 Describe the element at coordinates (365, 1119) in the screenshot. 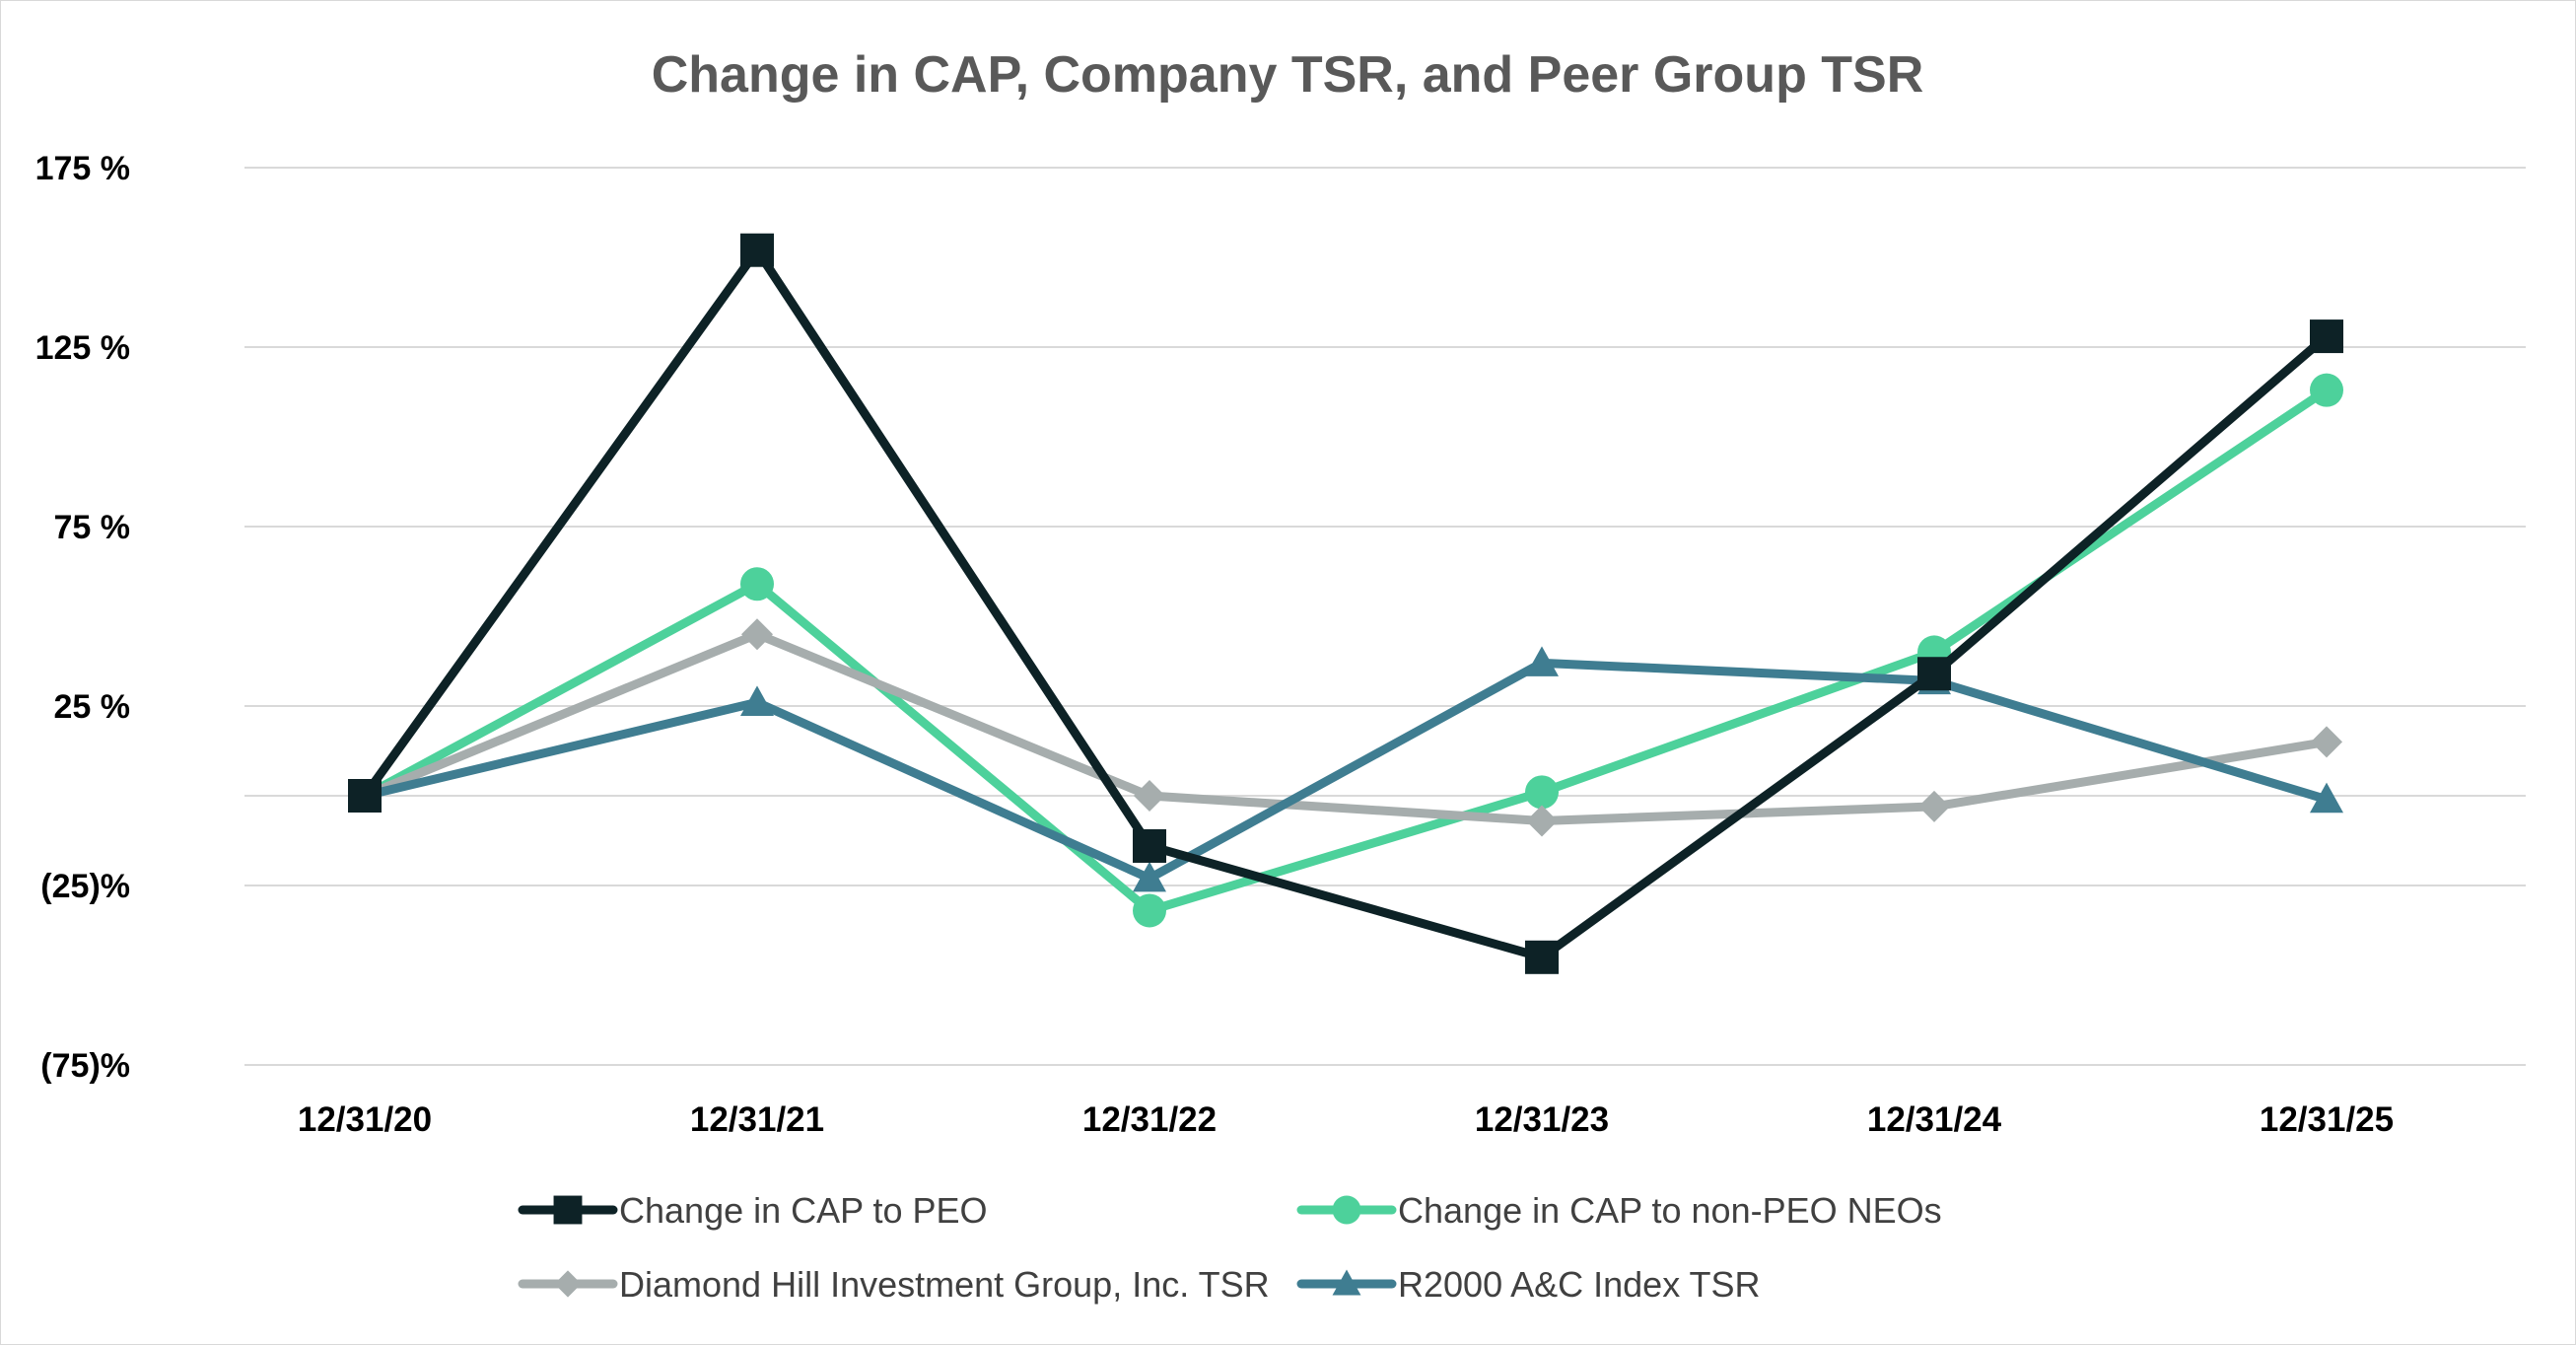

I see `x-tick-label: 12/31/20` at that location.